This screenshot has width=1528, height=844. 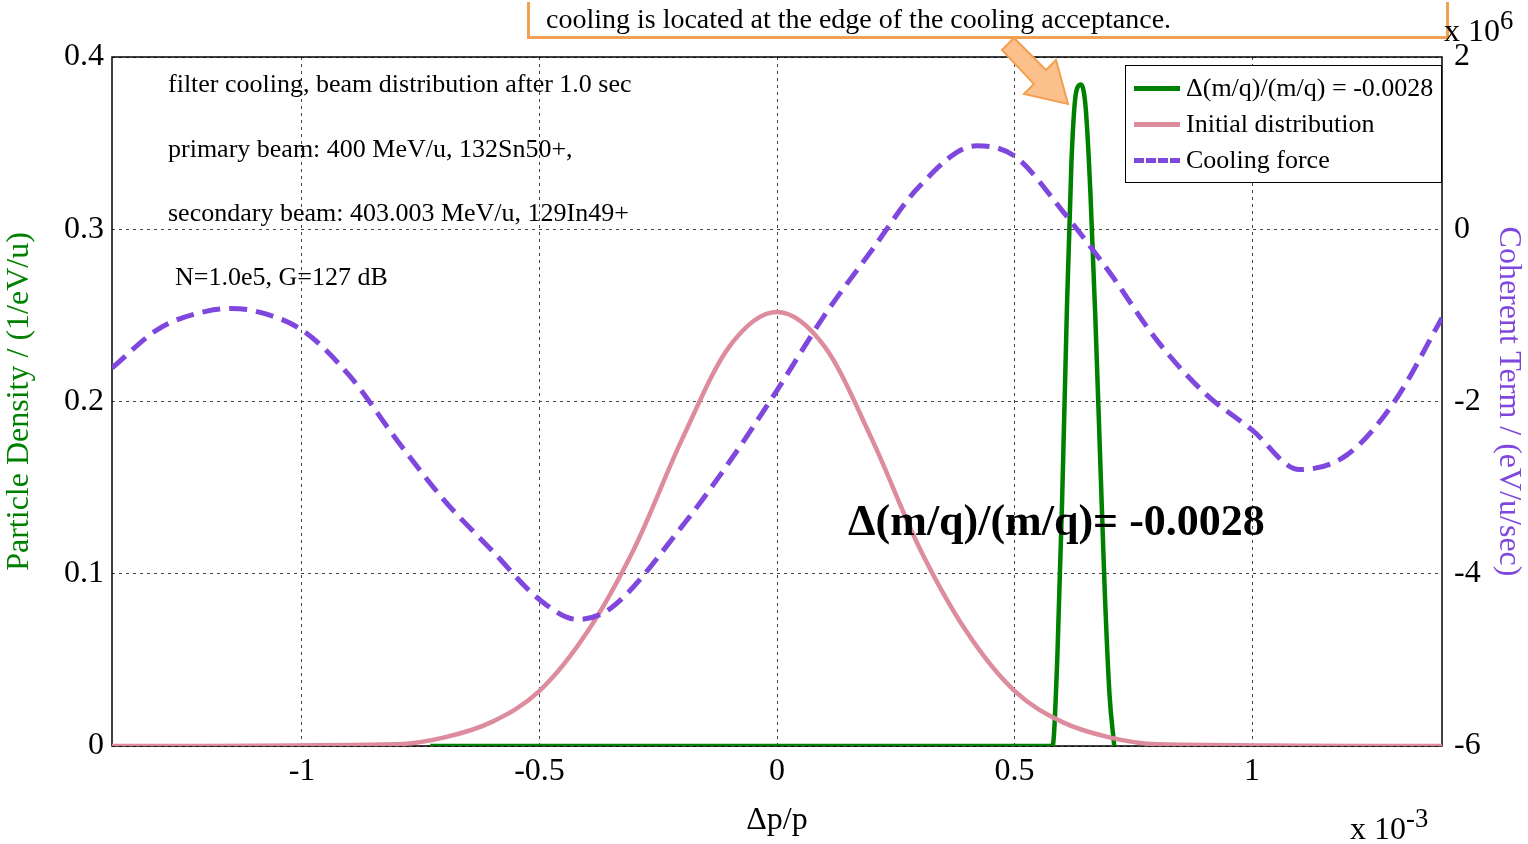 I want to click on y2-tick-label: -4, so click(x=1467, y=571).